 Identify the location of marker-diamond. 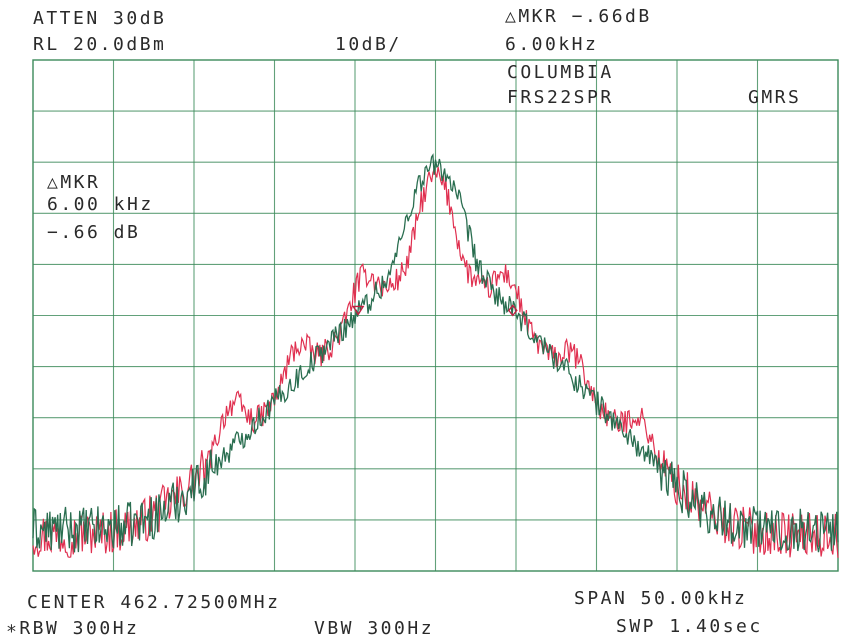
(512, 310).